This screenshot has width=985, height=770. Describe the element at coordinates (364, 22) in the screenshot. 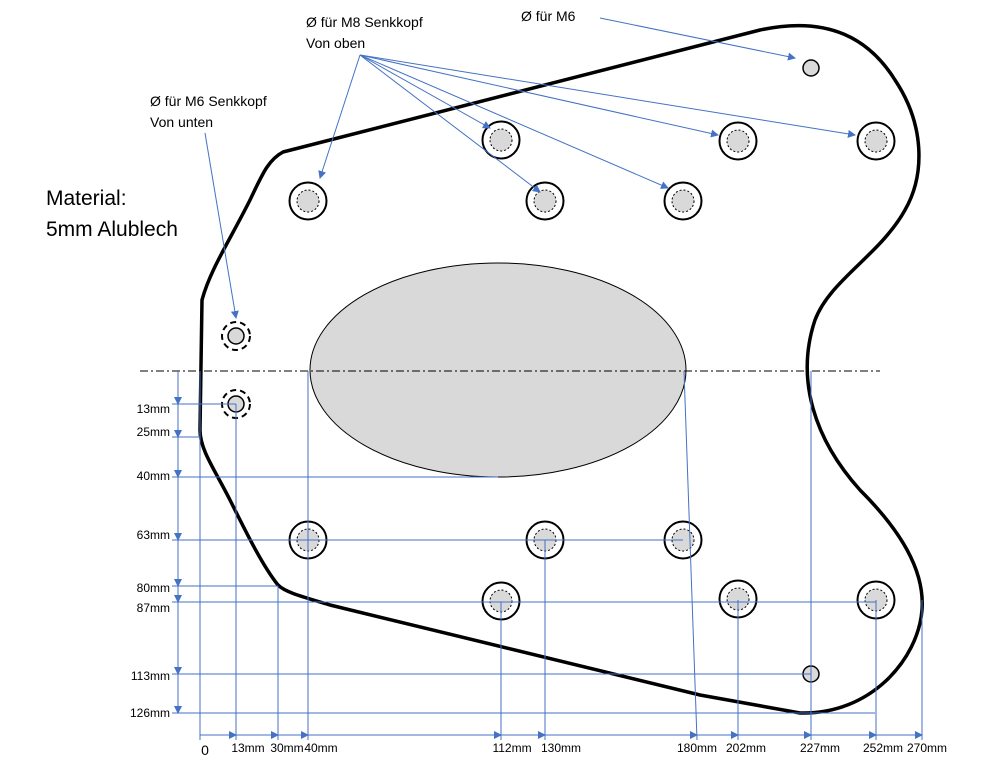

I see `annotation: Ø für M8 Senkkopf` at that location.